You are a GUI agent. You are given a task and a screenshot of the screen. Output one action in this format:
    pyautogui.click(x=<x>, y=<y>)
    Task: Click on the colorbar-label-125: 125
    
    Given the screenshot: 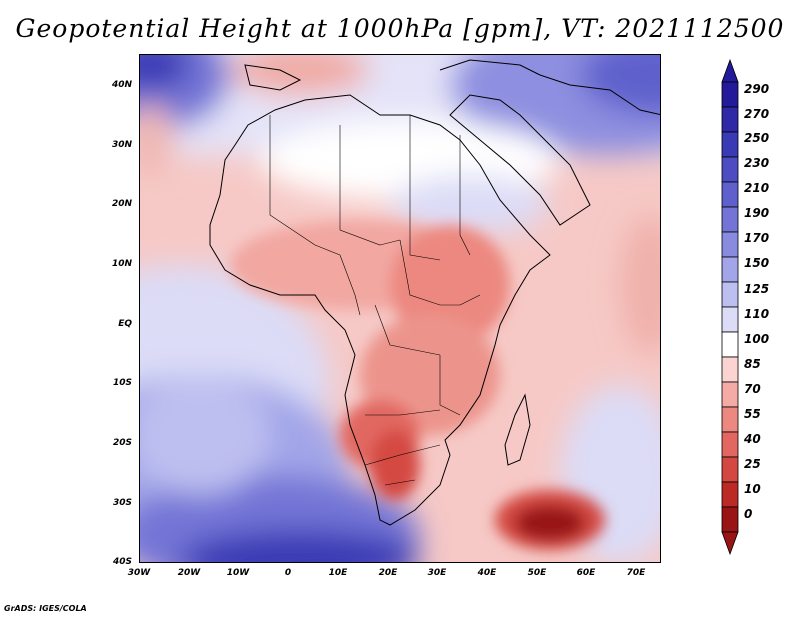 What is the action you would take?
    pyautogui.click(x=757, y=289)
    